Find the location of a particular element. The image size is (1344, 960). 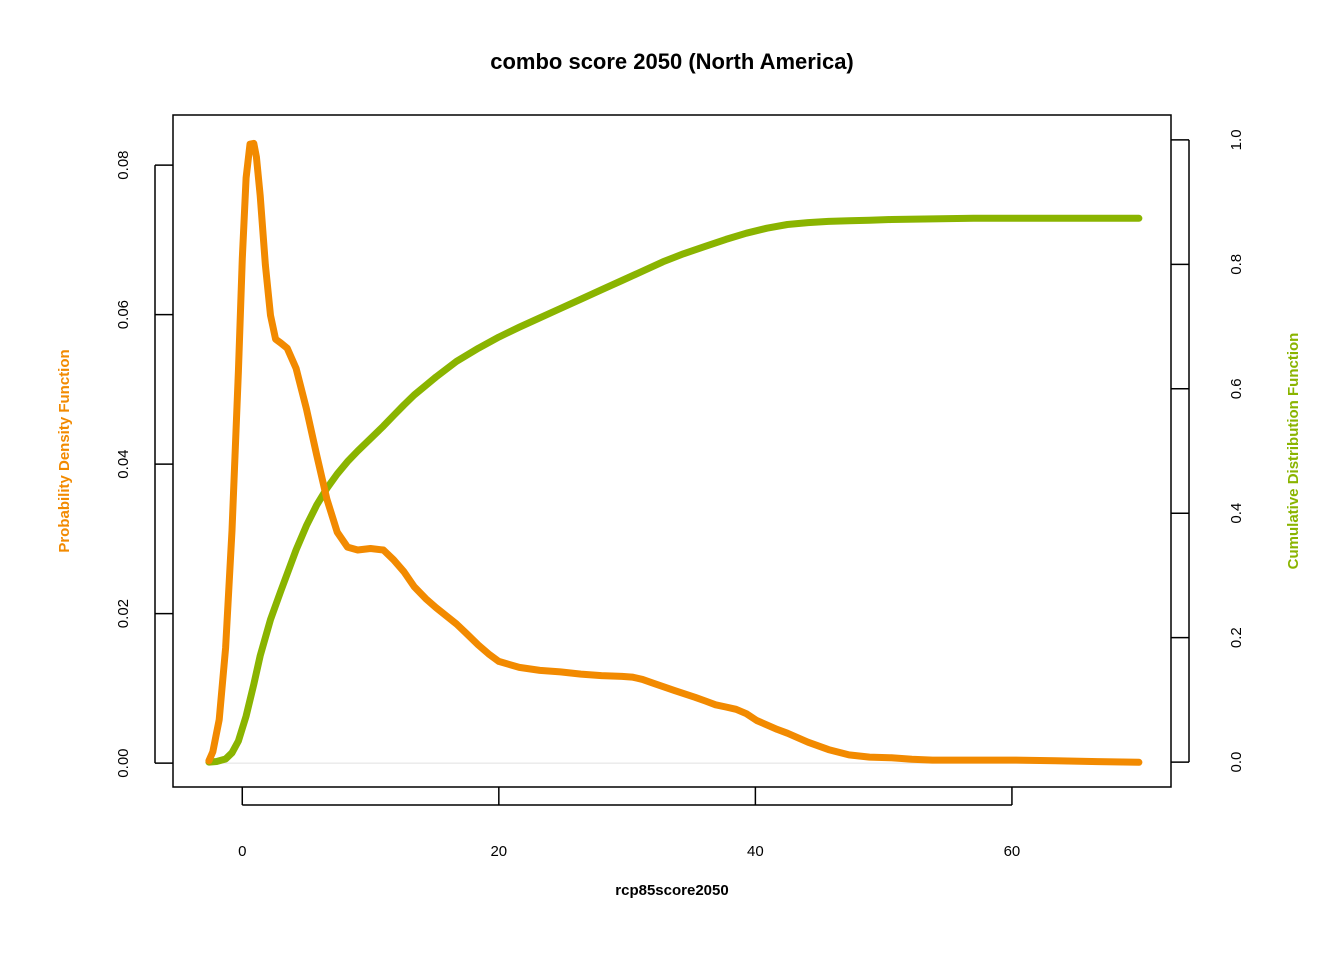

x-axis-label: rcp85score2050 is located at coordinates (671, 890).